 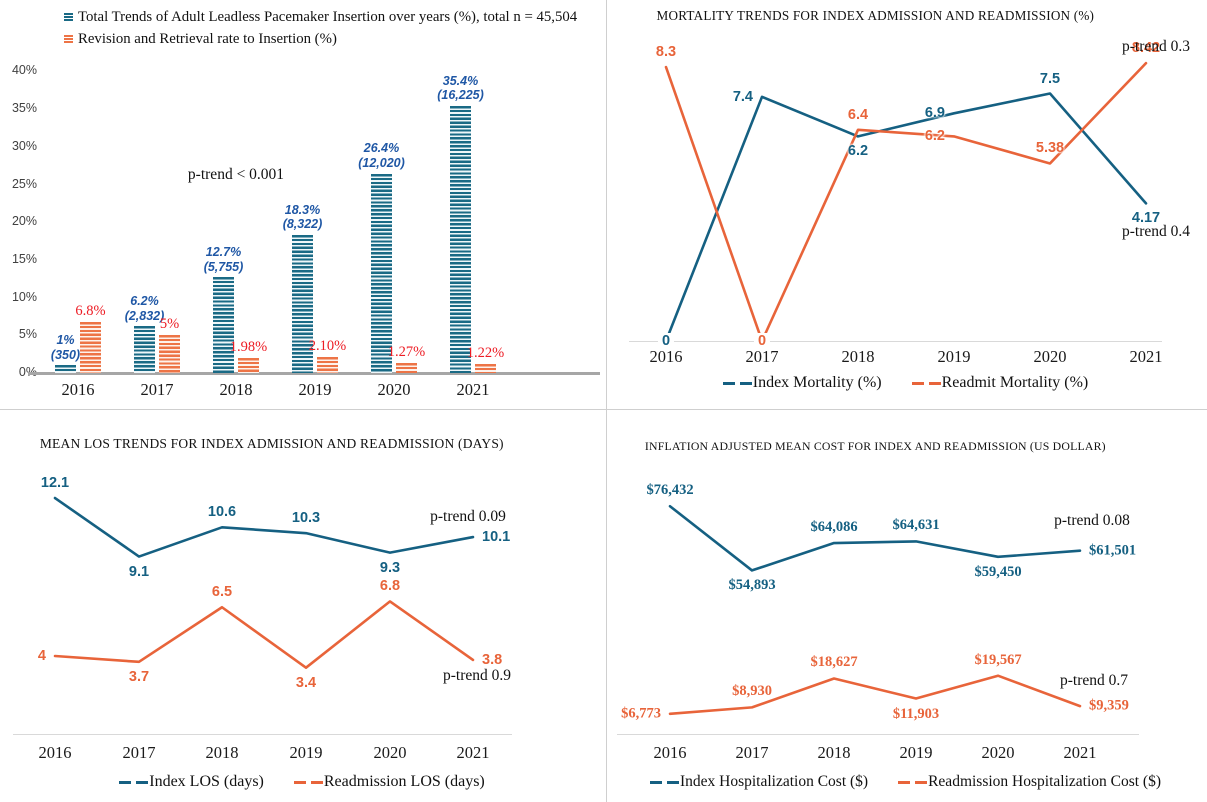 I want to click on data-point-label: 6.4, so click(x=858, y=114).